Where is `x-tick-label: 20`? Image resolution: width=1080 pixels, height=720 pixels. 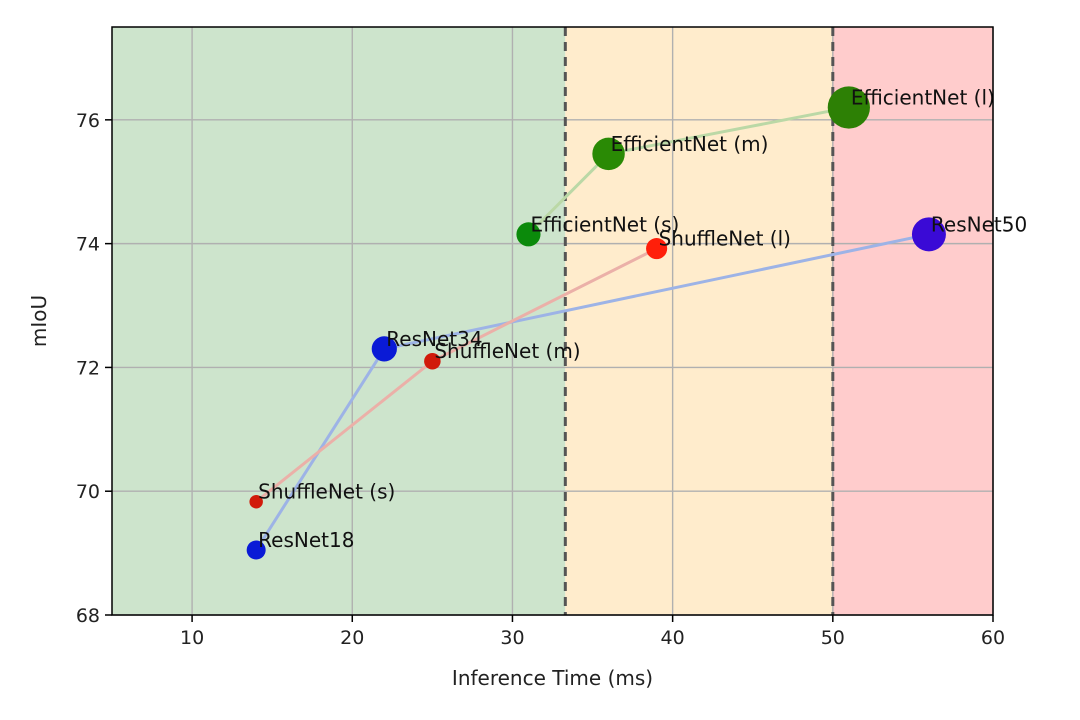 x-tick-label: 20 is located at coordinates (352, 638).